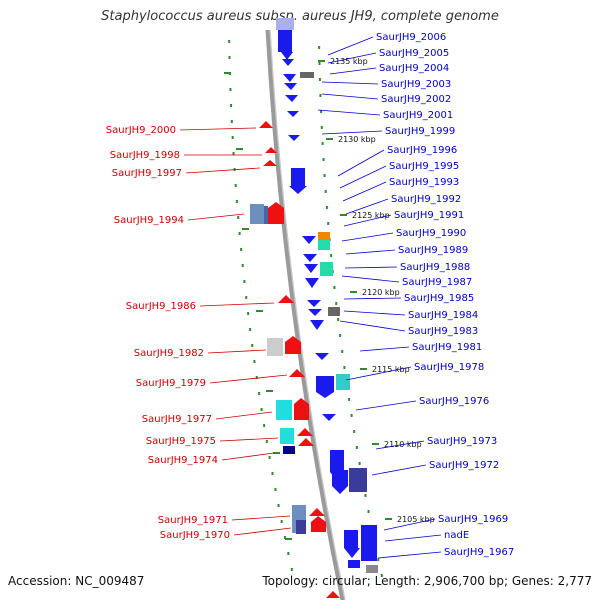 The height and width of the screenshot is (600, 600). What do you see at coordinates (147, 173) in the screenshot?
I see `gene-label-forward: SaurJH9_1997` at bounding box center [147, 173].